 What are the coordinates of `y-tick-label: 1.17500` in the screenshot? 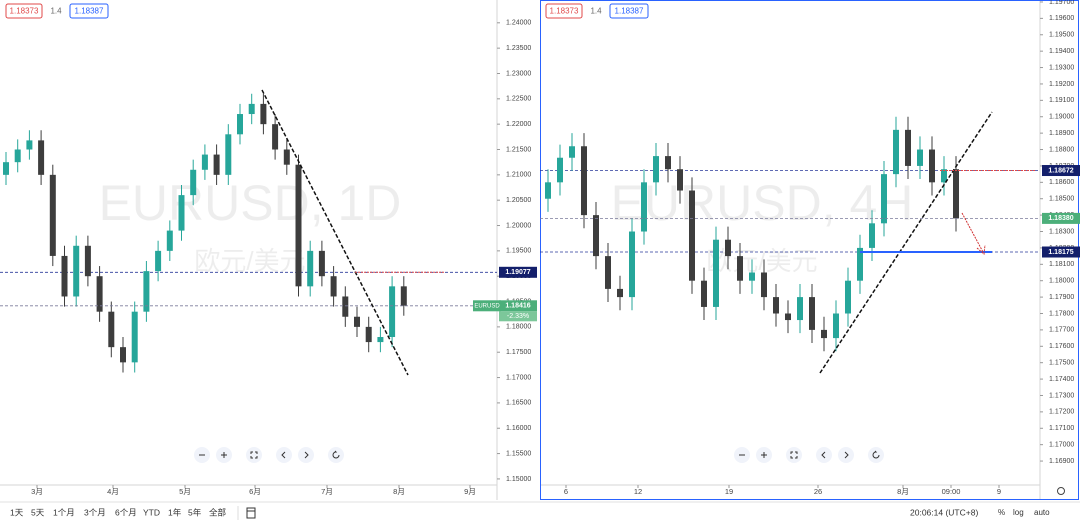 It's located at (1061, 363).